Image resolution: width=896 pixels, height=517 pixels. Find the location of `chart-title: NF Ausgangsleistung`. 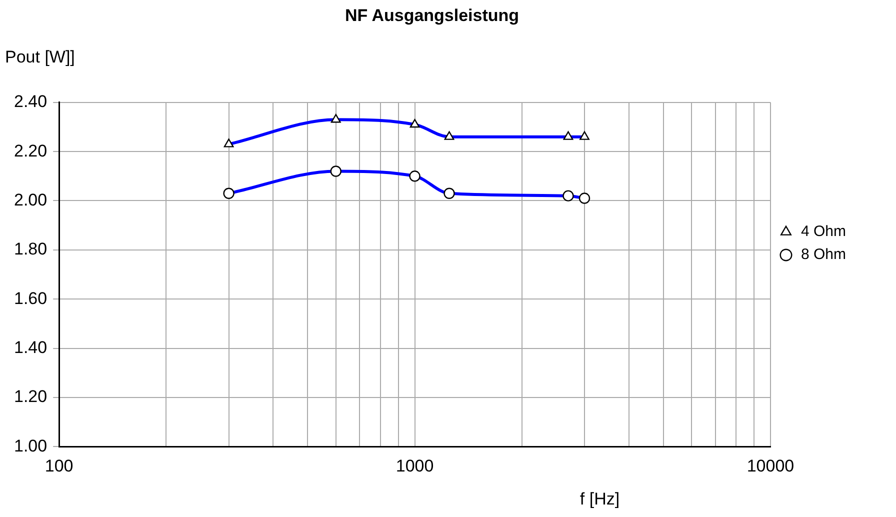

chart-title: NF Ausgangsleistung is located at coordinates (432, 15).